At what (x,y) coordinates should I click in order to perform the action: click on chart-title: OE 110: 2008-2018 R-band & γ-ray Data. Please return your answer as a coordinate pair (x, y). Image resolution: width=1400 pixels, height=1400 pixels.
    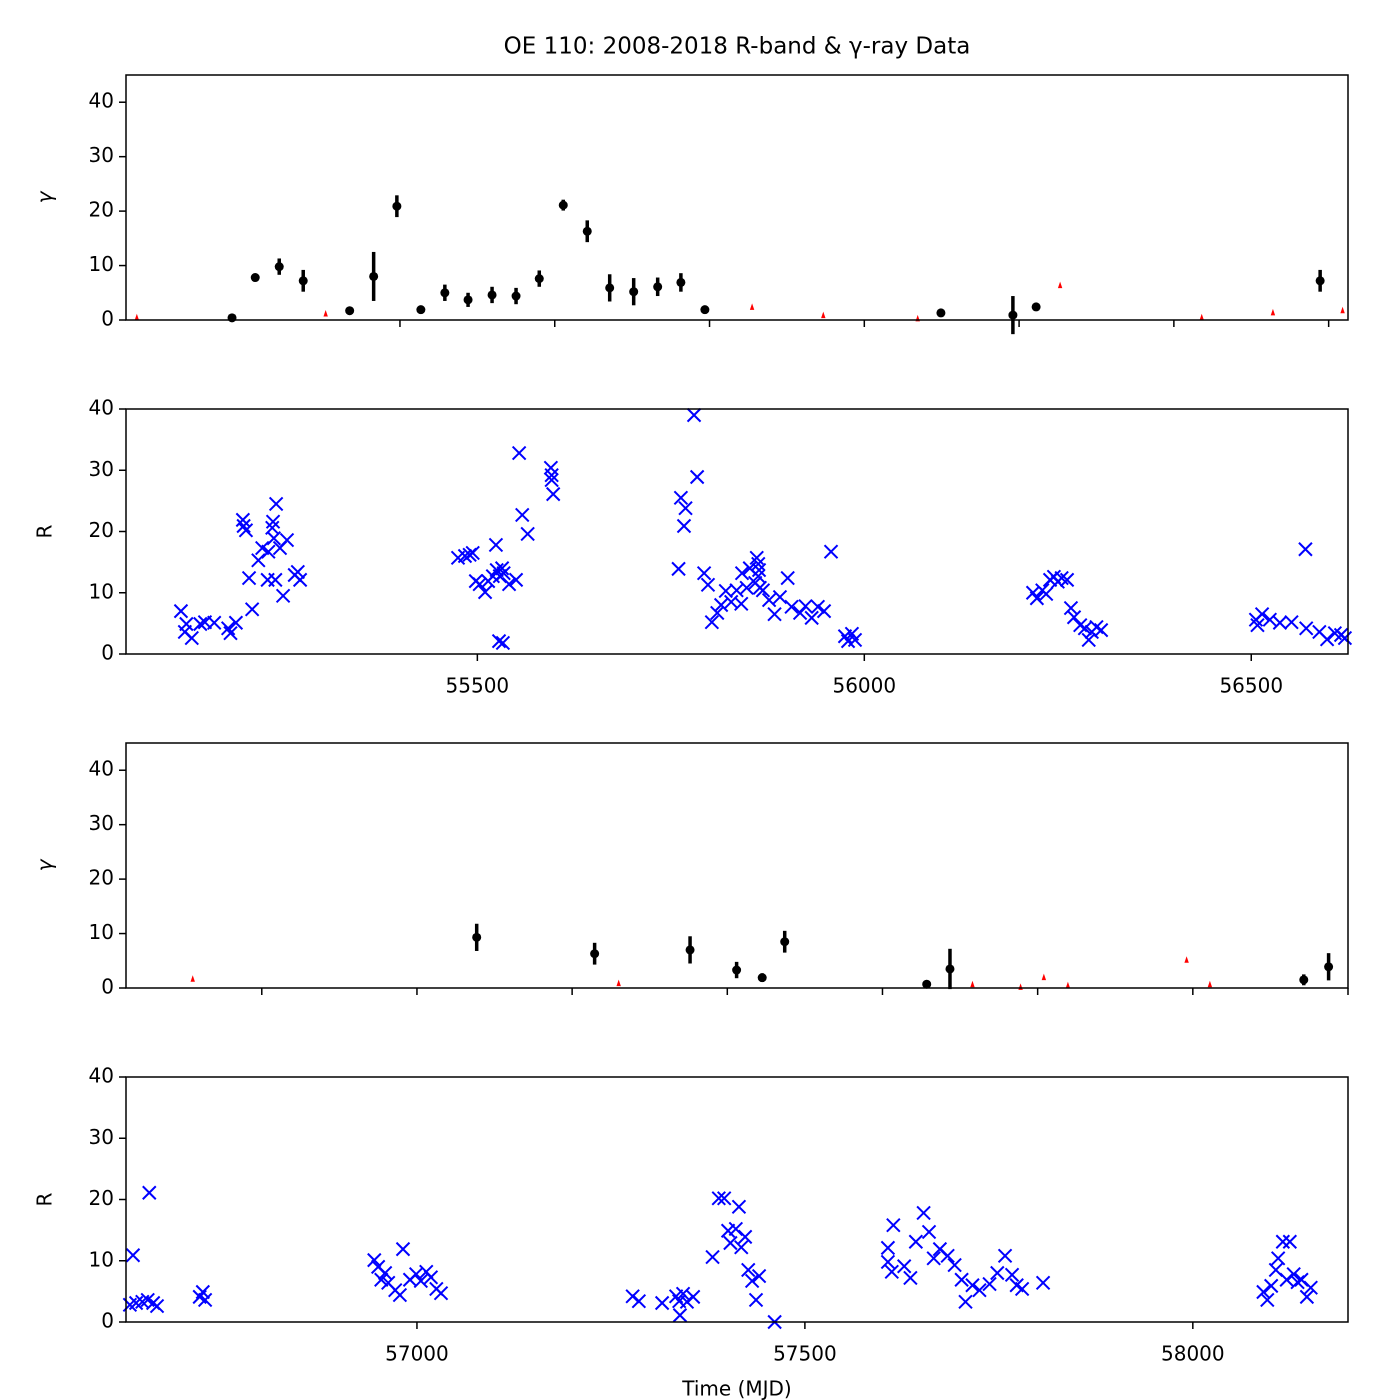
    Looking at the image, I should click on (737, 47).